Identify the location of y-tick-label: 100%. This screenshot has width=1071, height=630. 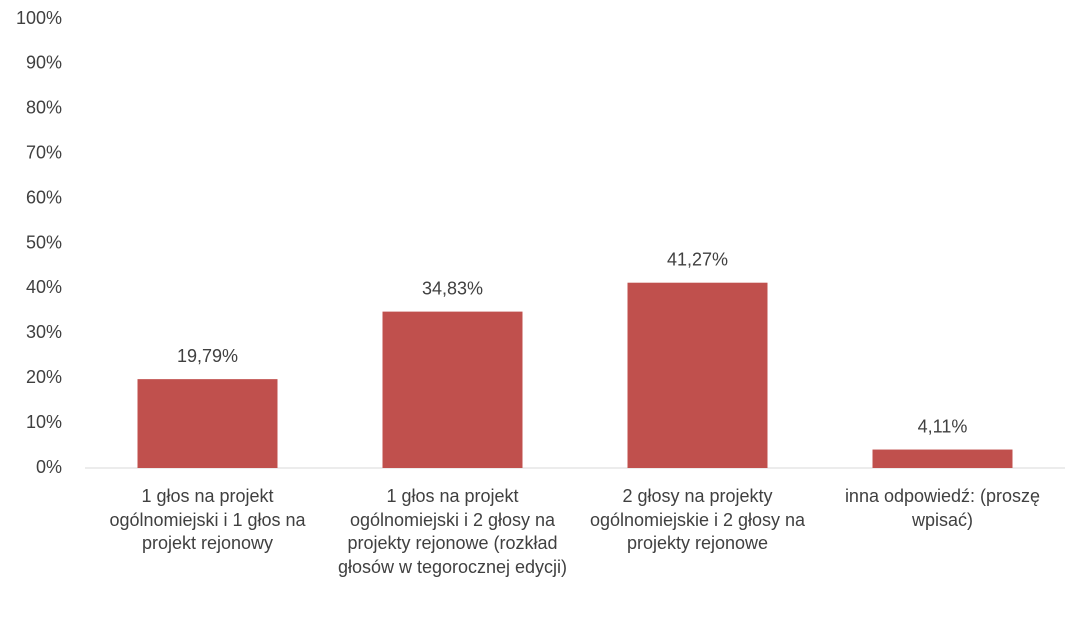
(39, 18).